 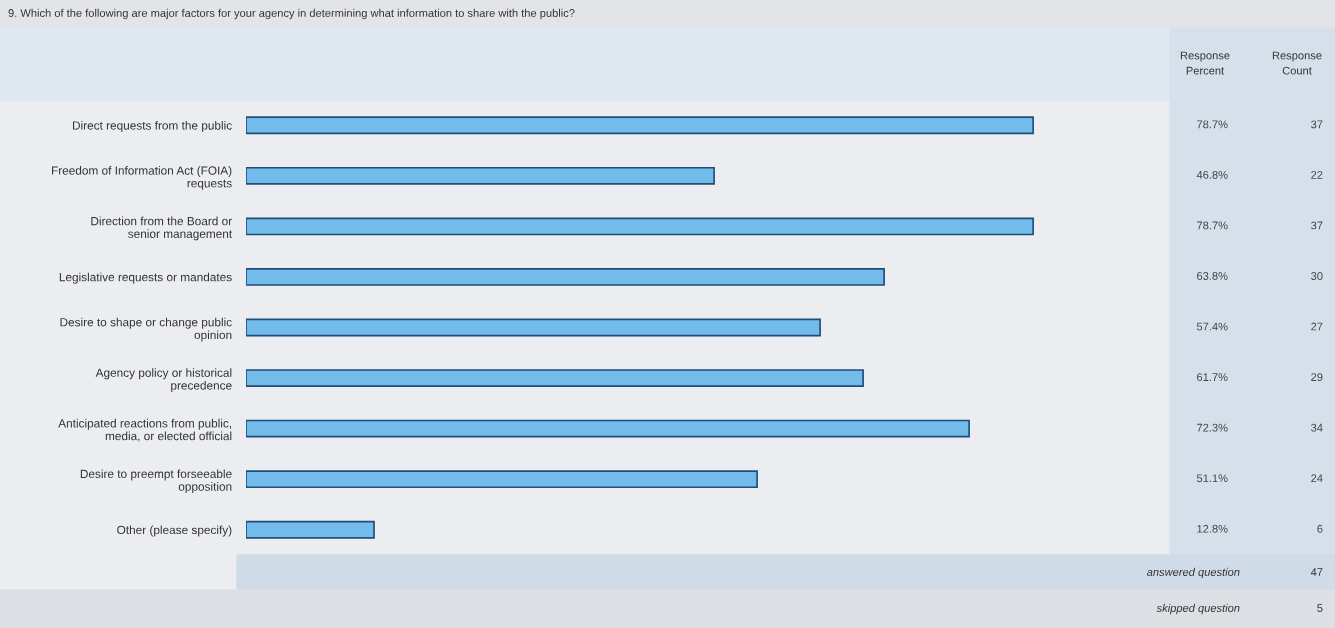 What do you see at coordinates (145, 430) in the screenshot?
I see `y-tick-label: Anticipated reactions from public, media, or elected official` at bounding box center [145, 430].